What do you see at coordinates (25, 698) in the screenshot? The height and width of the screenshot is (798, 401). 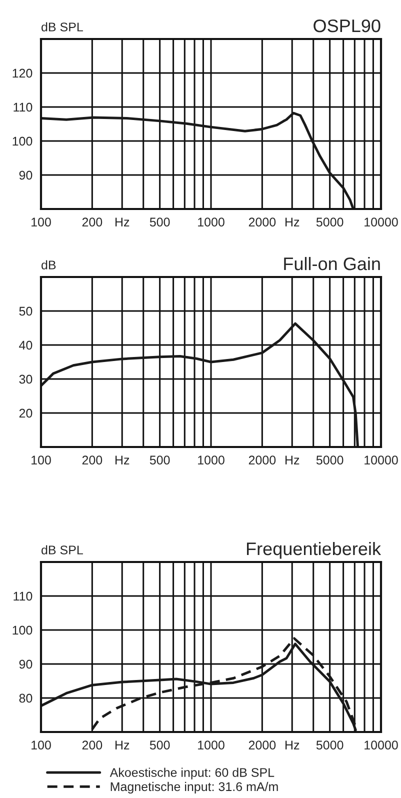 I see `y-tick-label: 80` at bounding box center [25, 698].